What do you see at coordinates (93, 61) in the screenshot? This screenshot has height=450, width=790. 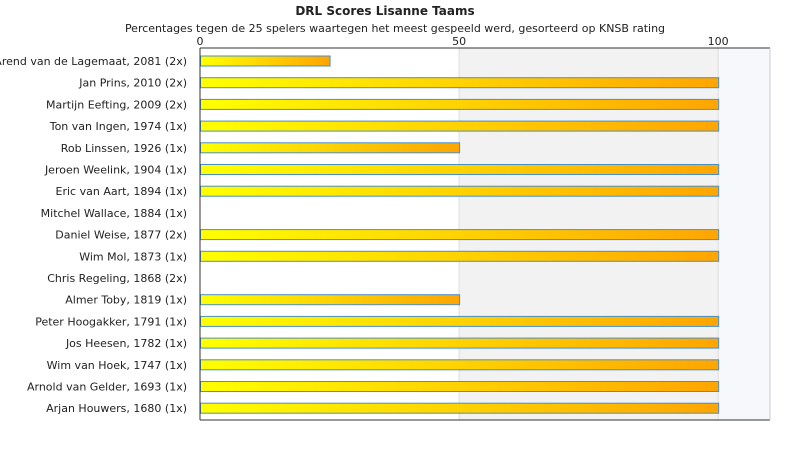 I see `category-label: Arend van de Lagemaat, 2081 (2x)` at bounding box center [93, 61].